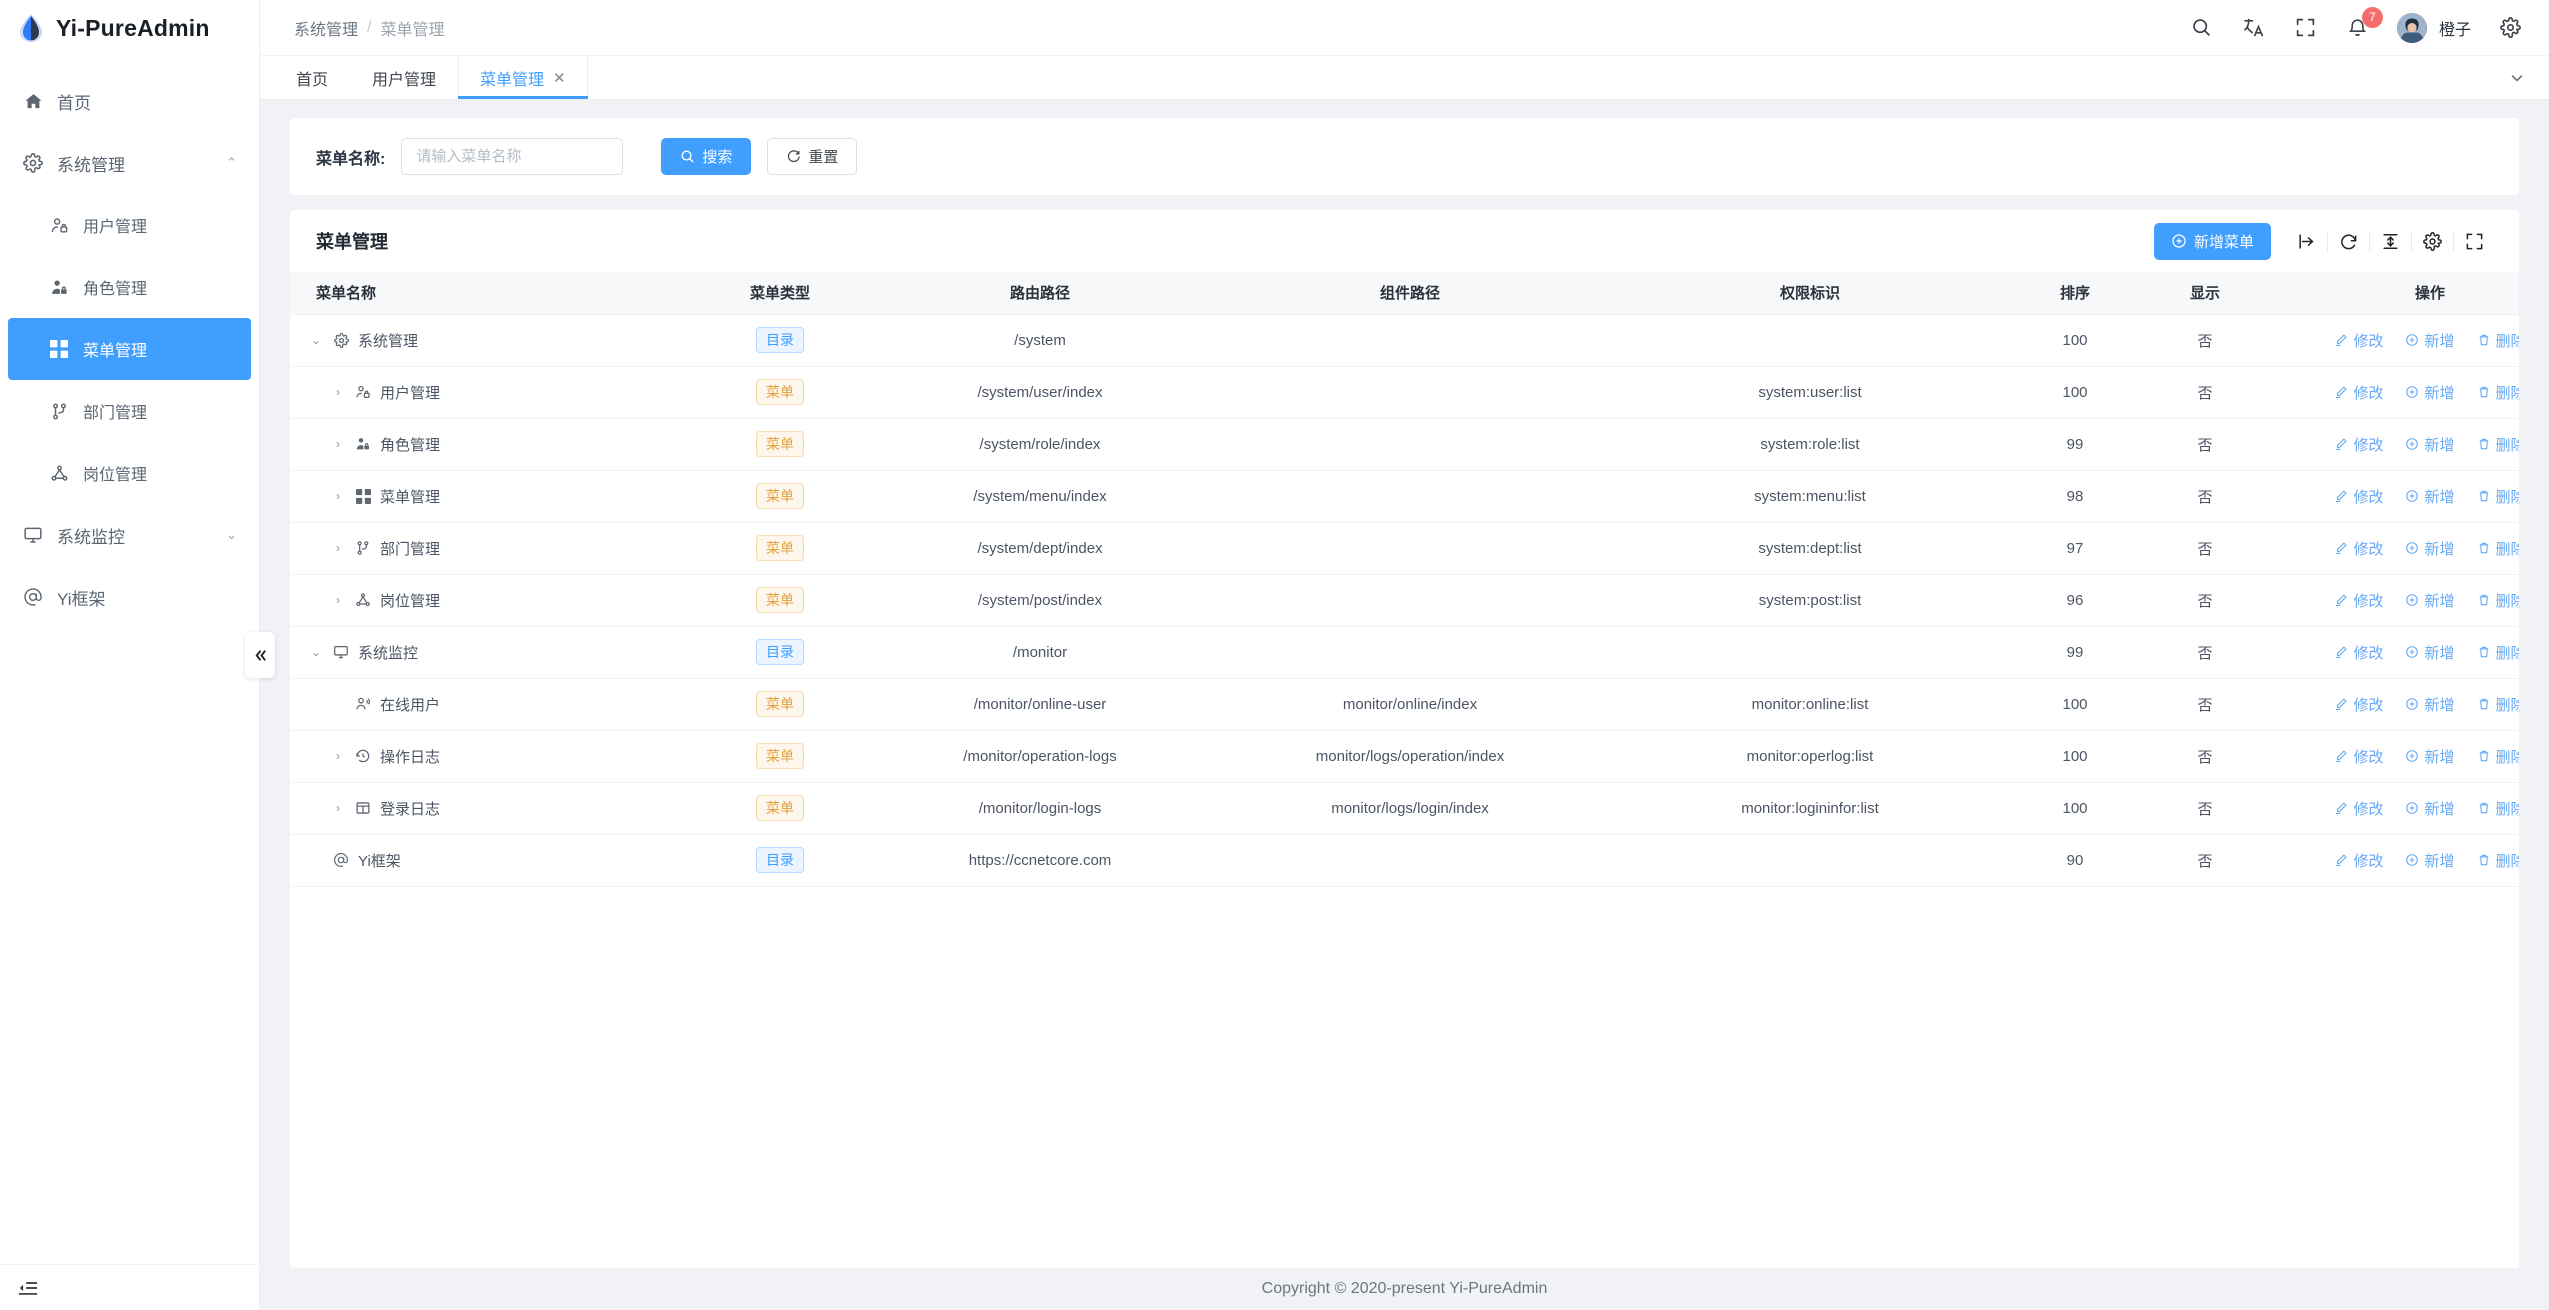 The width and height of the screenshot is (2549, 1310). Describe the element at coordinates (129, 287) in the screenshot. I see `sidebar-item-role: 角色管理` at that location.